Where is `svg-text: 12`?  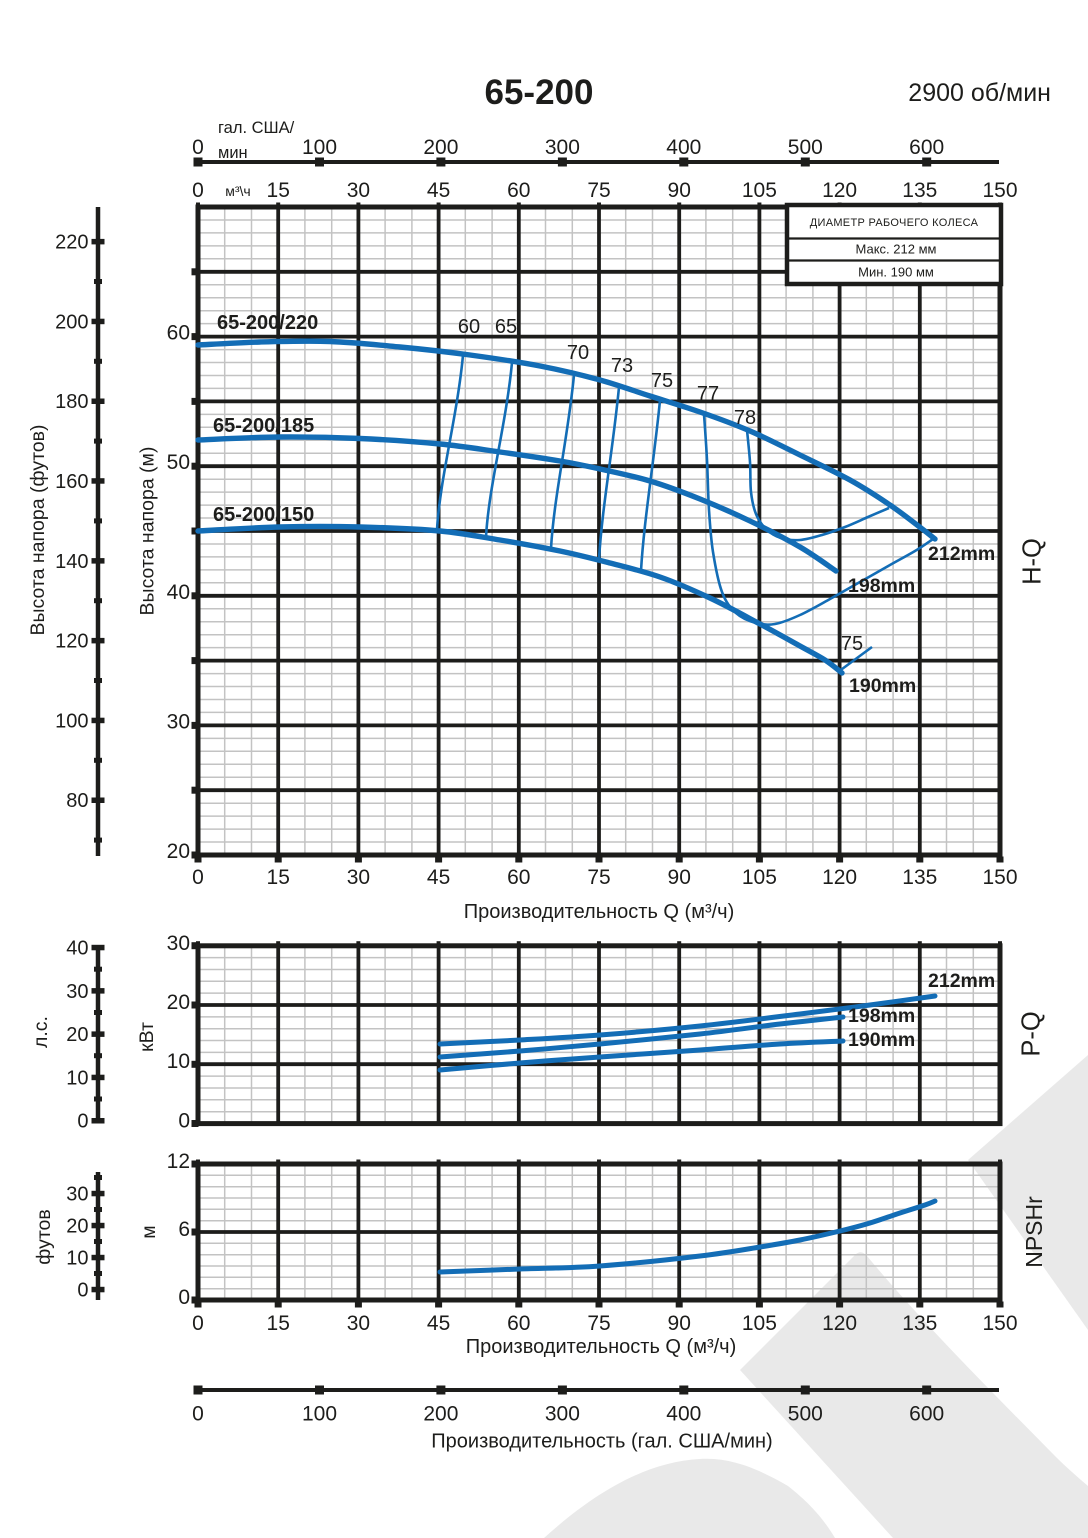
svg-text: 12 is located at coordinates (178, 1161).